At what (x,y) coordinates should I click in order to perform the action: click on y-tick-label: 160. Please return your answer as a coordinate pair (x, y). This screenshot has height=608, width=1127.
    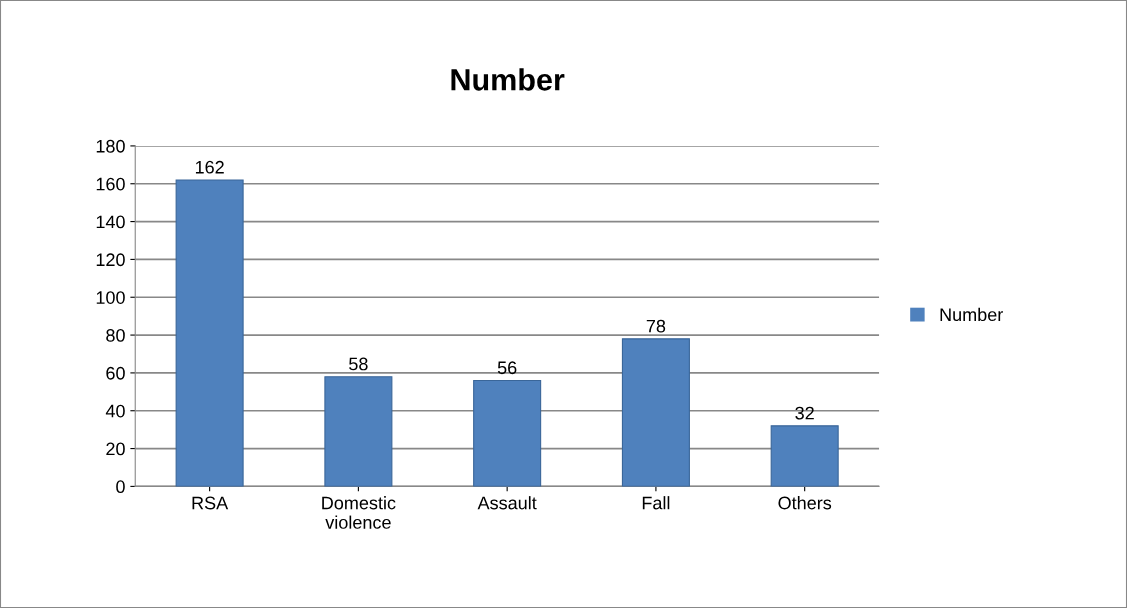
    Looking at the image, I should click on (110, 184).